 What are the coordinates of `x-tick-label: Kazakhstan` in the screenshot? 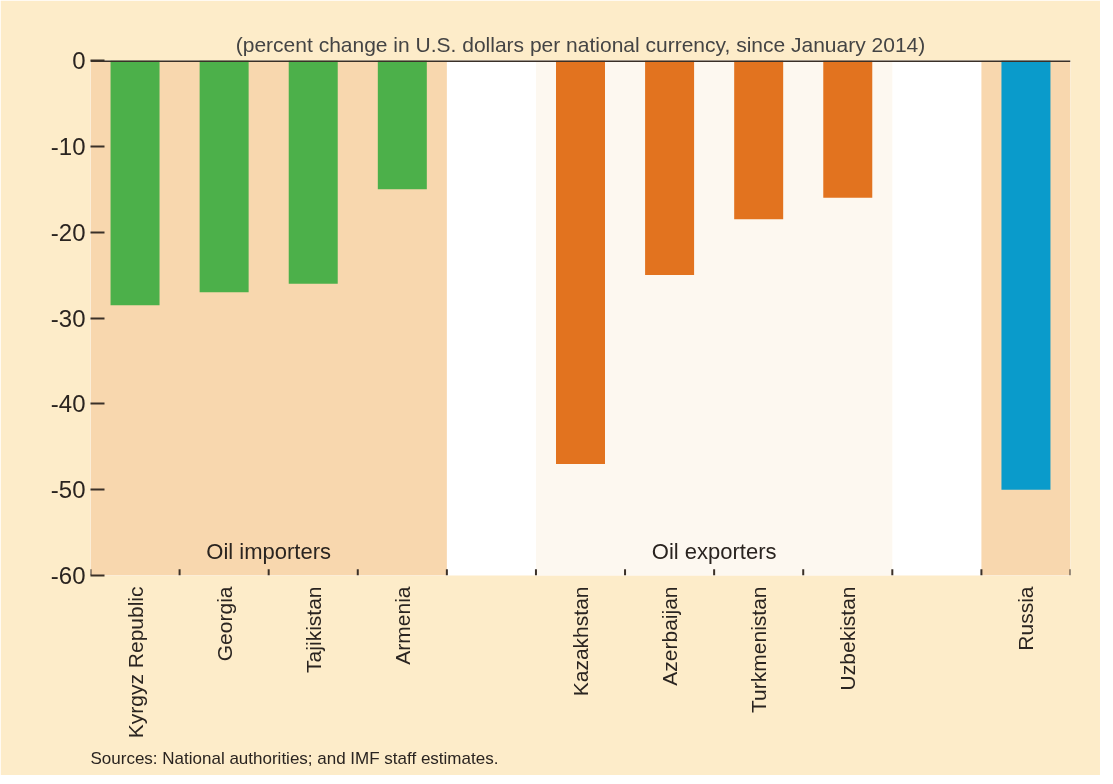 It's located at (580, 641).